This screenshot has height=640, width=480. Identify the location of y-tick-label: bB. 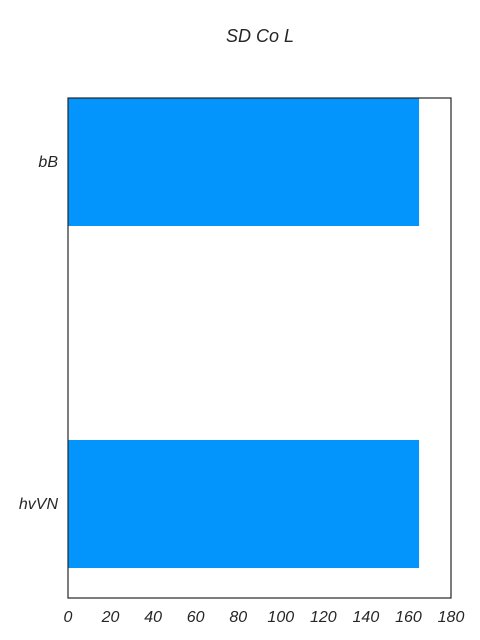
(48, 162).